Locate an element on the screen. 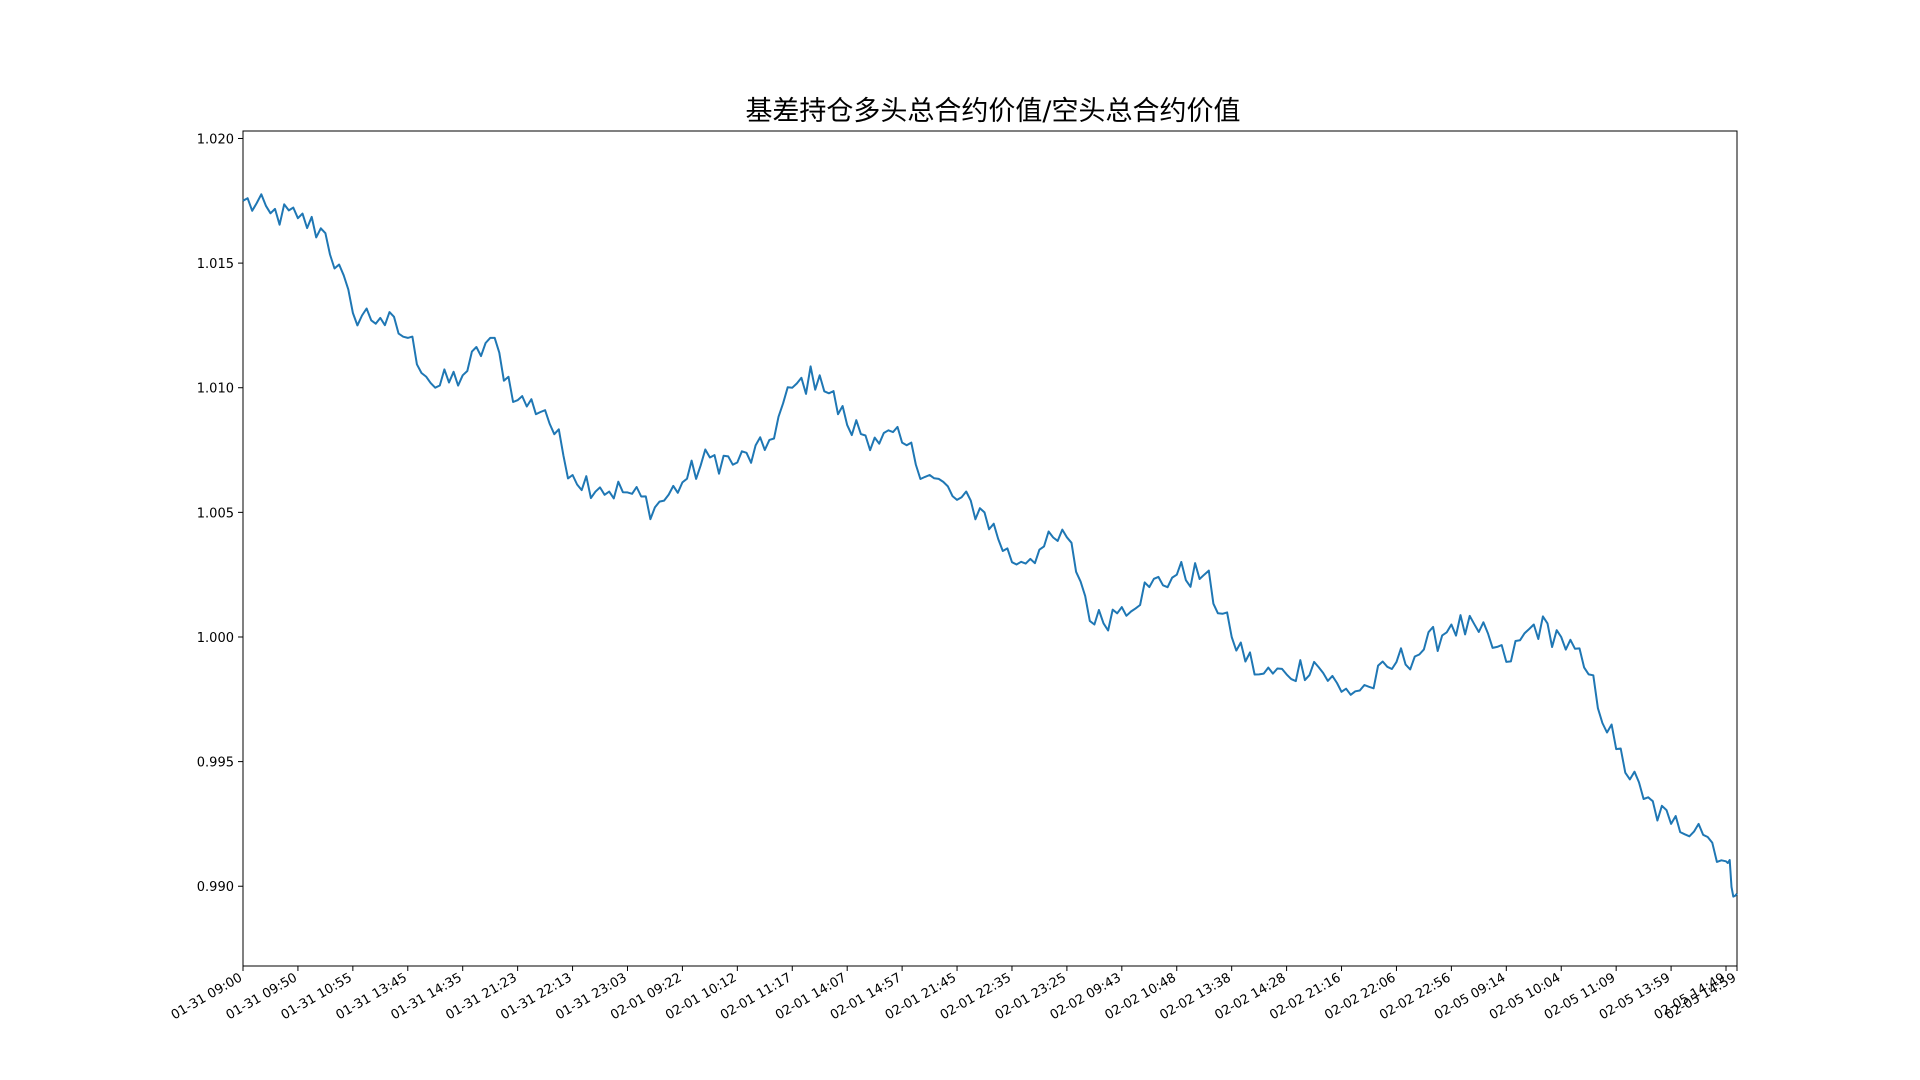  y-tick-label: 1.015 is located at coordinates (215, 264).